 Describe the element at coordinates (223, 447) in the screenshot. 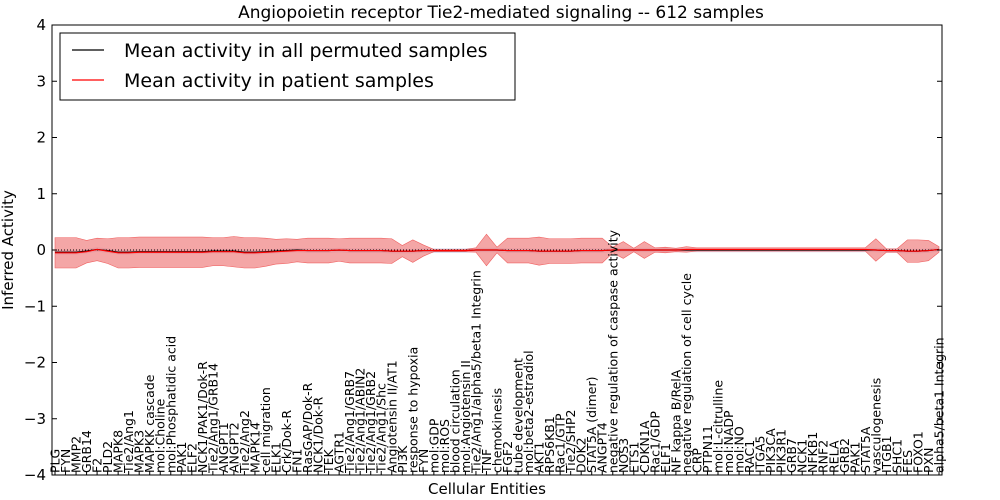

I see `x-tick-label: ANGPT1` at that location.